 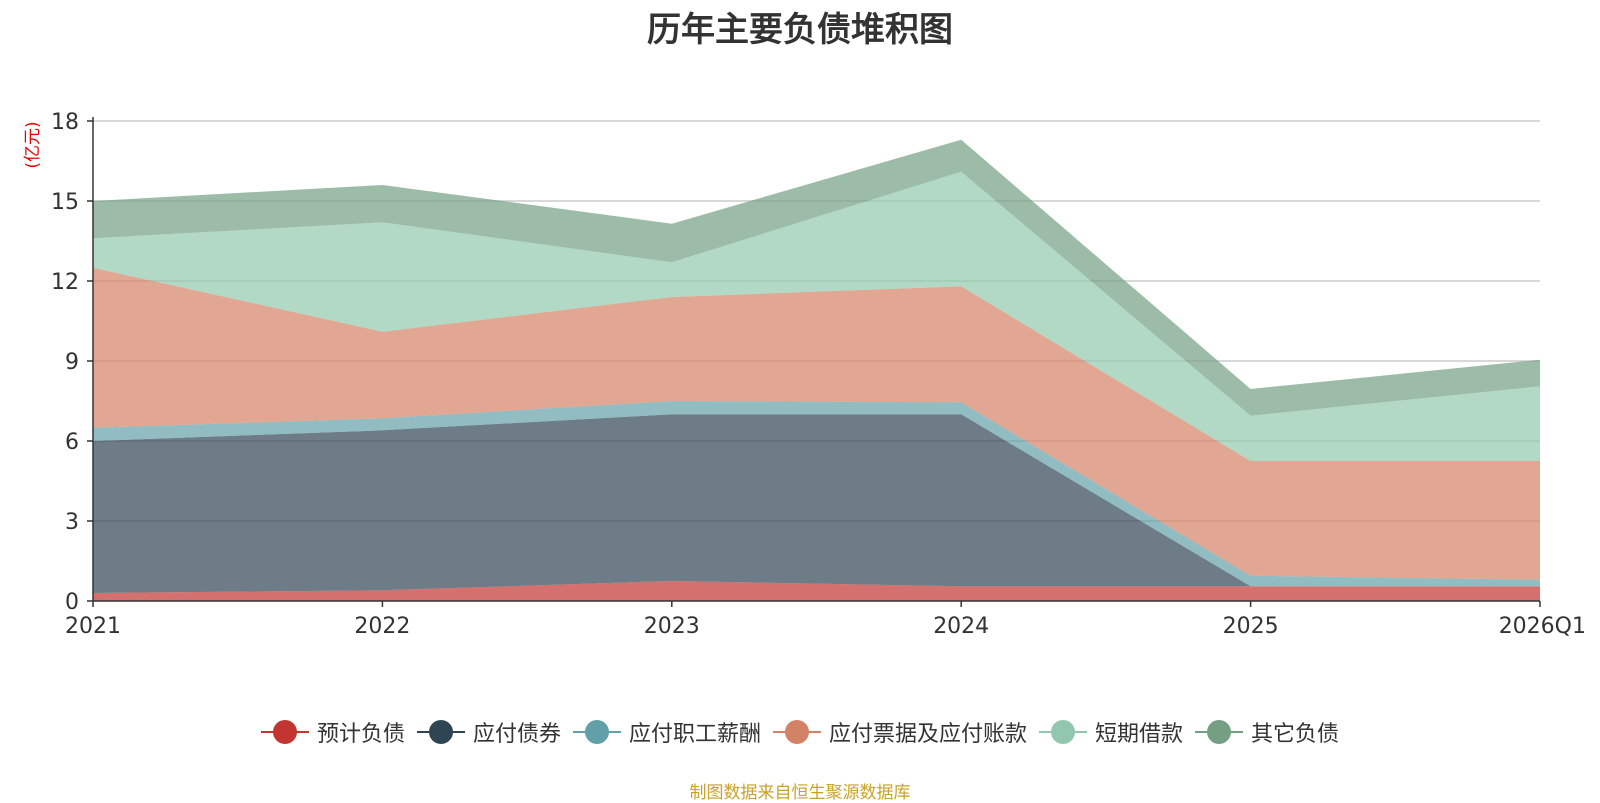 I want to click on legend-item-0: 预计负债, so click(x=332, y=732).